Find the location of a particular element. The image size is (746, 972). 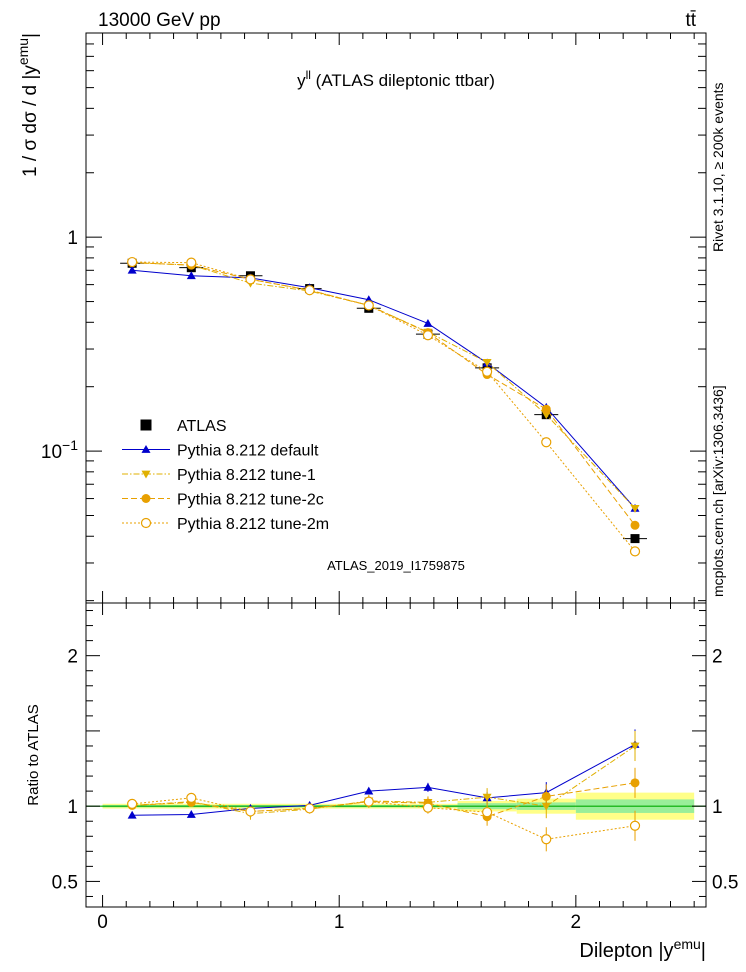

top-y-tick-label: 10−1 is located at coordinates (59, 450).